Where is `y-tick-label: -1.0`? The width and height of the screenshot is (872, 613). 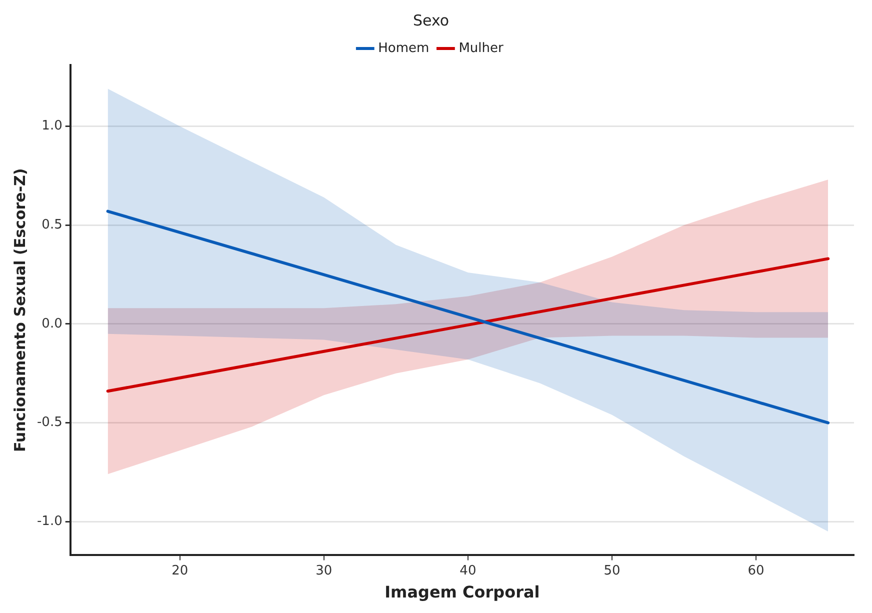 y-tick-label: -1.0 is located at coordinates (49, 521).